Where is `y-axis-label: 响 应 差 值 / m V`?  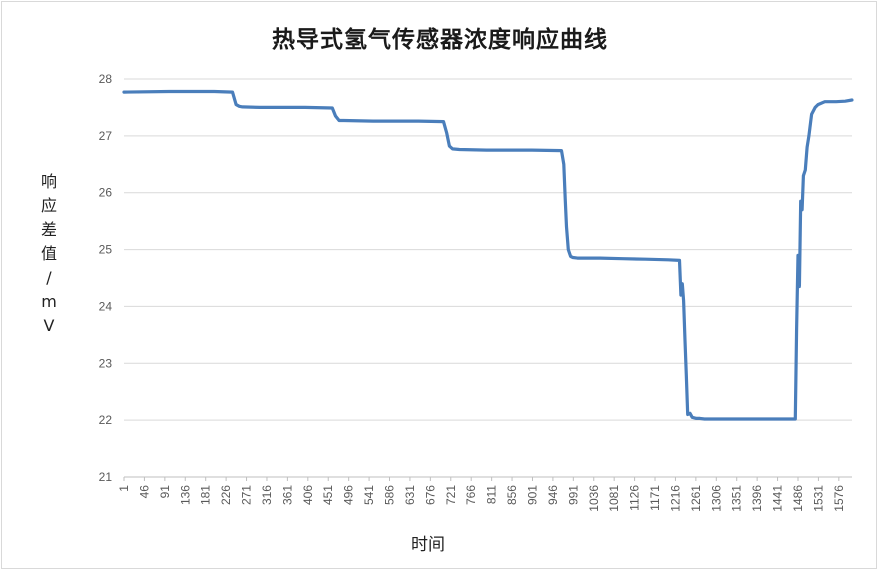
y-axis-label: 响 应 差 值 / m V is located at coordinates (49, 254).